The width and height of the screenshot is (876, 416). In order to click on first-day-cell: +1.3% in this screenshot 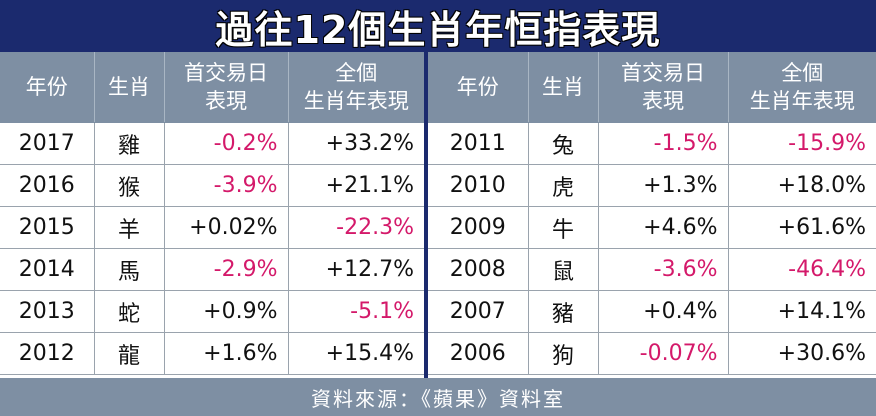, I will do `click(663, 185)`.